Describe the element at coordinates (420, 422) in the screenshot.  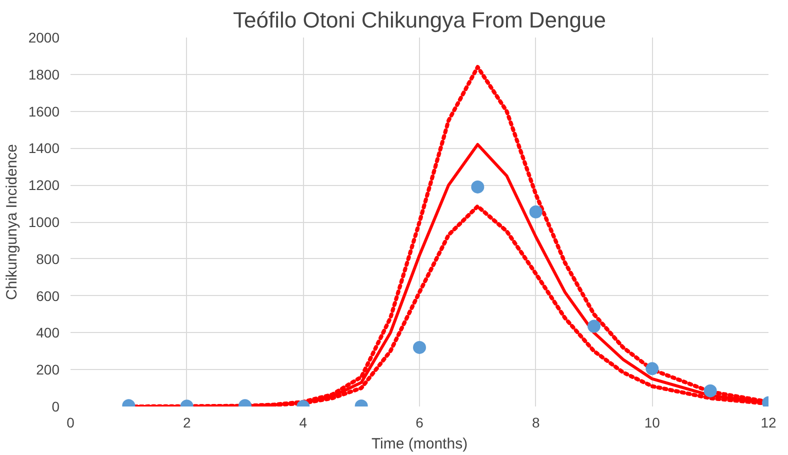
I see `x-tick-label: 6` at that location.